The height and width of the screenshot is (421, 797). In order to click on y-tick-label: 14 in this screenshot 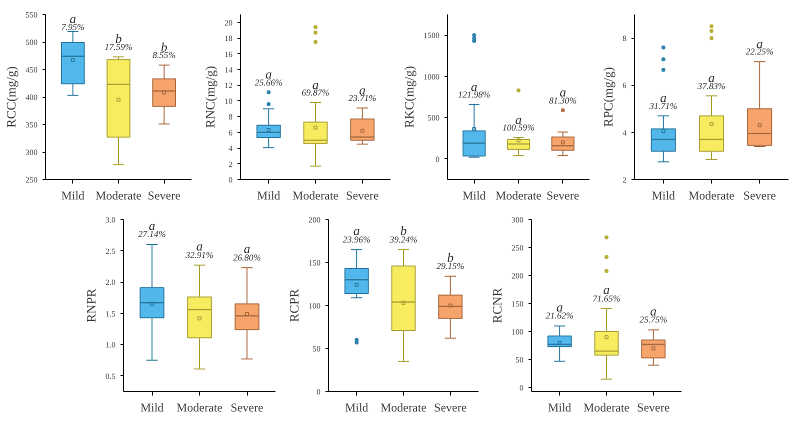, I will do `click(228, 70)`.